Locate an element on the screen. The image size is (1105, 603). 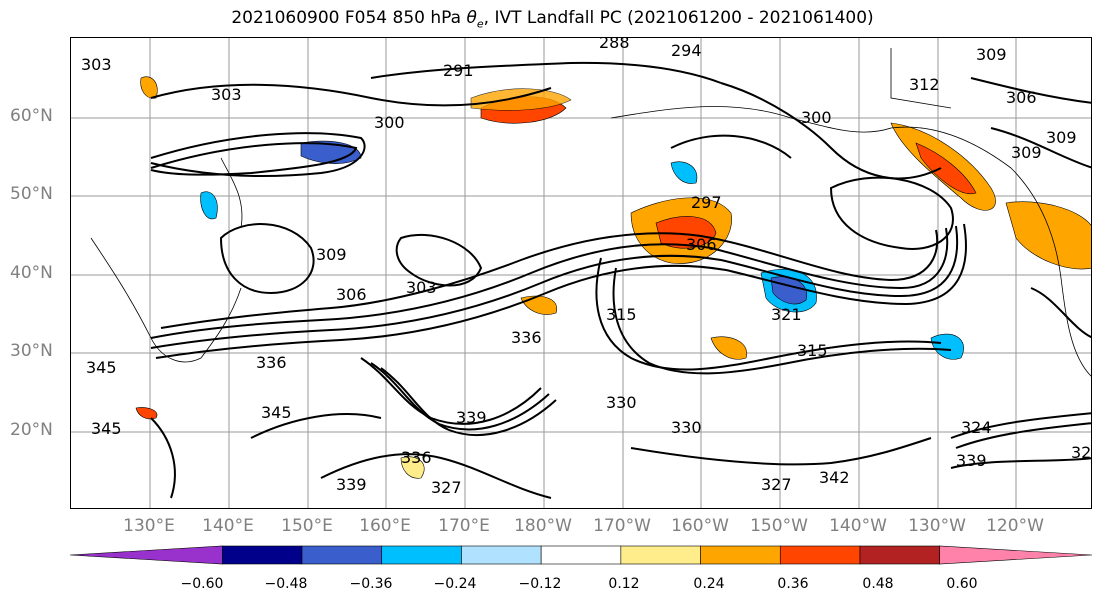
lon-label-150w: 150°W is located at coordinates (779, 526).